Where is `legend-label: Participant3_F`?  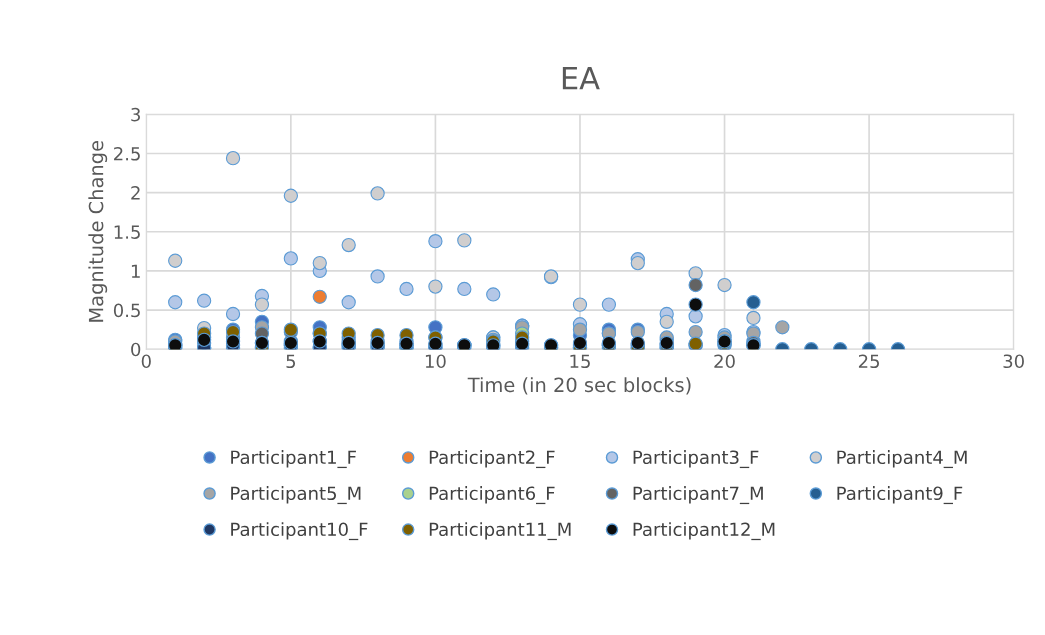
legend-label: Participant3_F is located at coordinates (696, 459).